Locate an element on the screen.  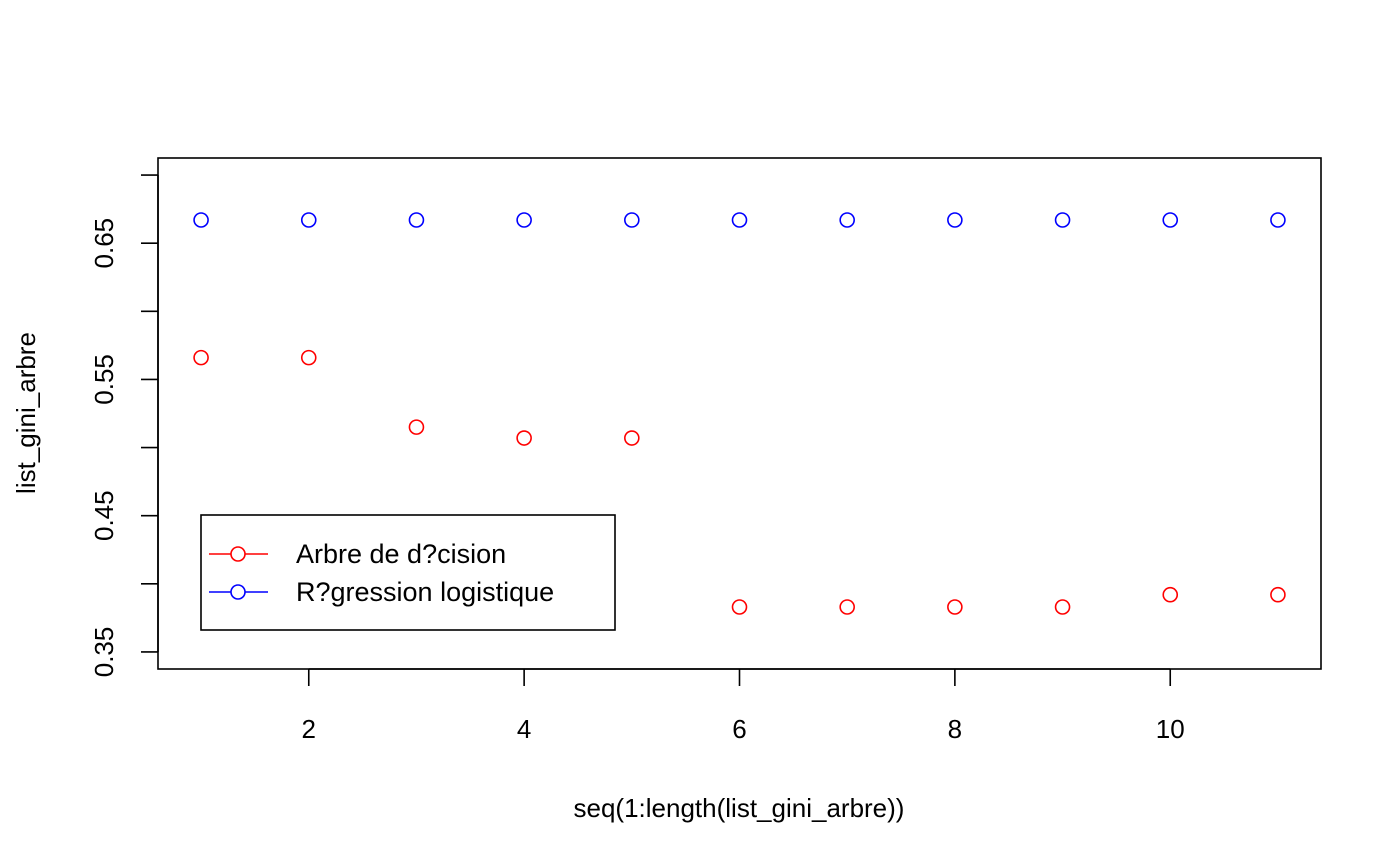
legend-label: R?gression logistique is located at coordinates (425, 592).